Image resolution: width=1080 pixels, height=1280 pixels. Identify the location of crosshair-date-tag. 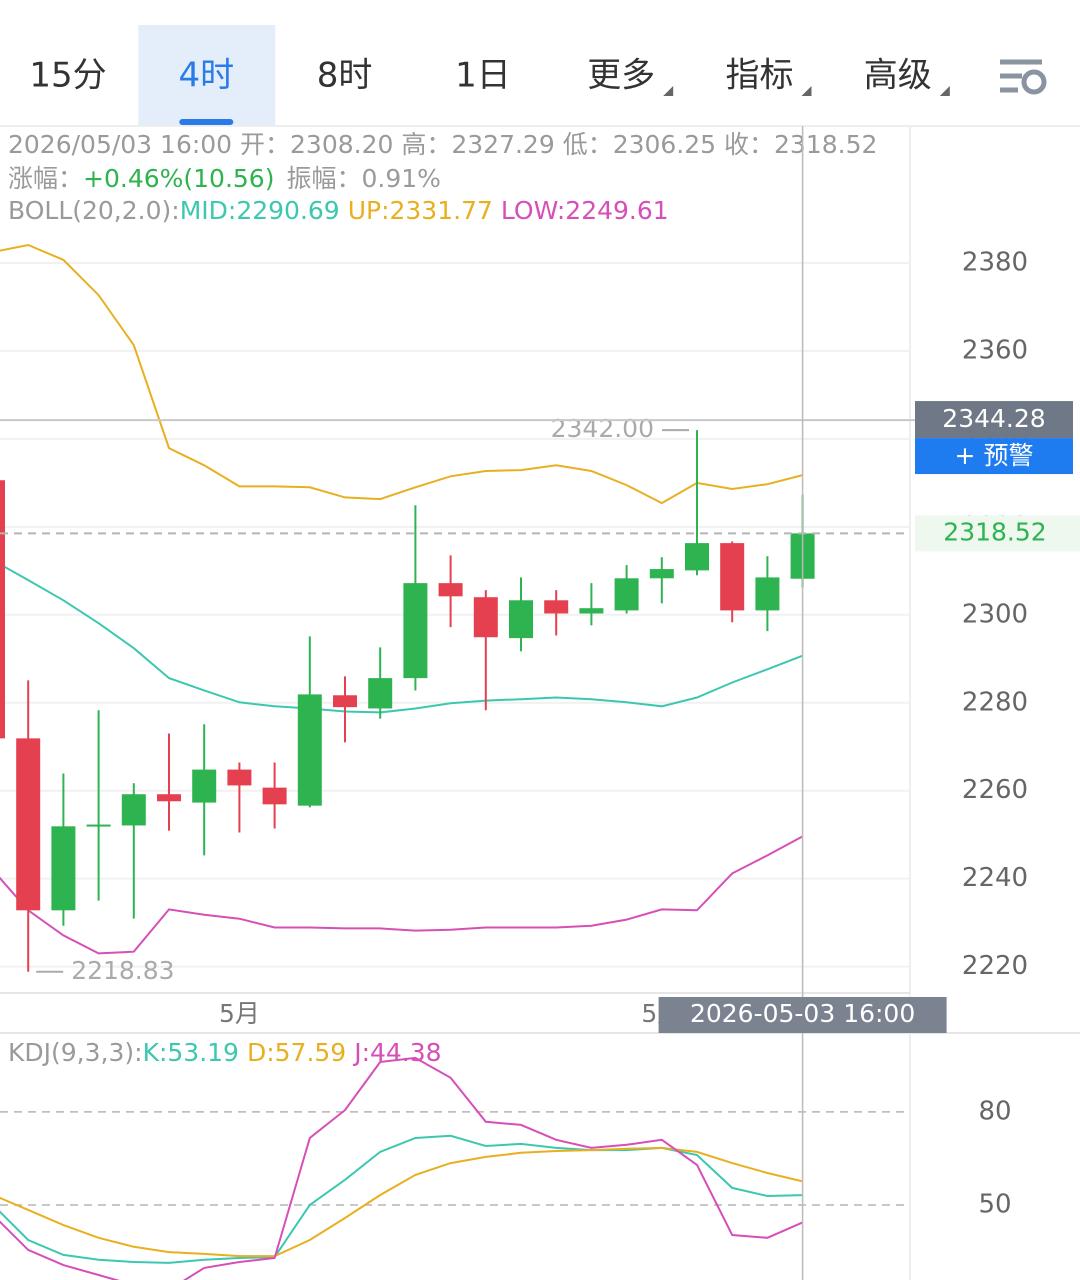
(802, 1015).